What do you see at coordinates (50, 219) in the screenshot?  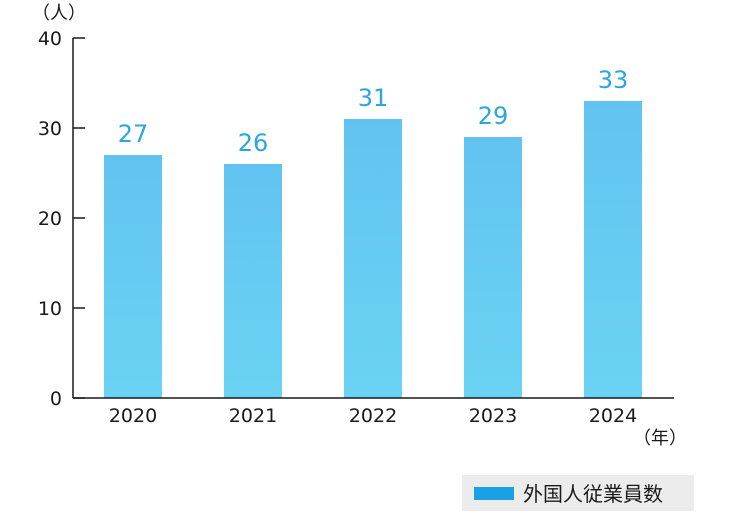 I see `y-tick-label-20: 20` at bounding box center [50, 219].